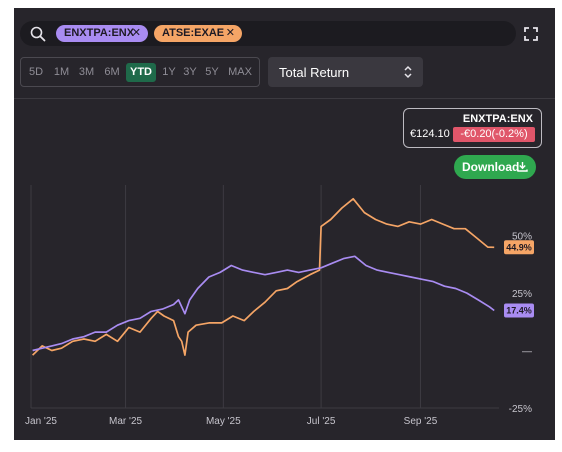 This screenshot has width=562, height=452. I want to click on range-6m: 6M, so click(112, 72).